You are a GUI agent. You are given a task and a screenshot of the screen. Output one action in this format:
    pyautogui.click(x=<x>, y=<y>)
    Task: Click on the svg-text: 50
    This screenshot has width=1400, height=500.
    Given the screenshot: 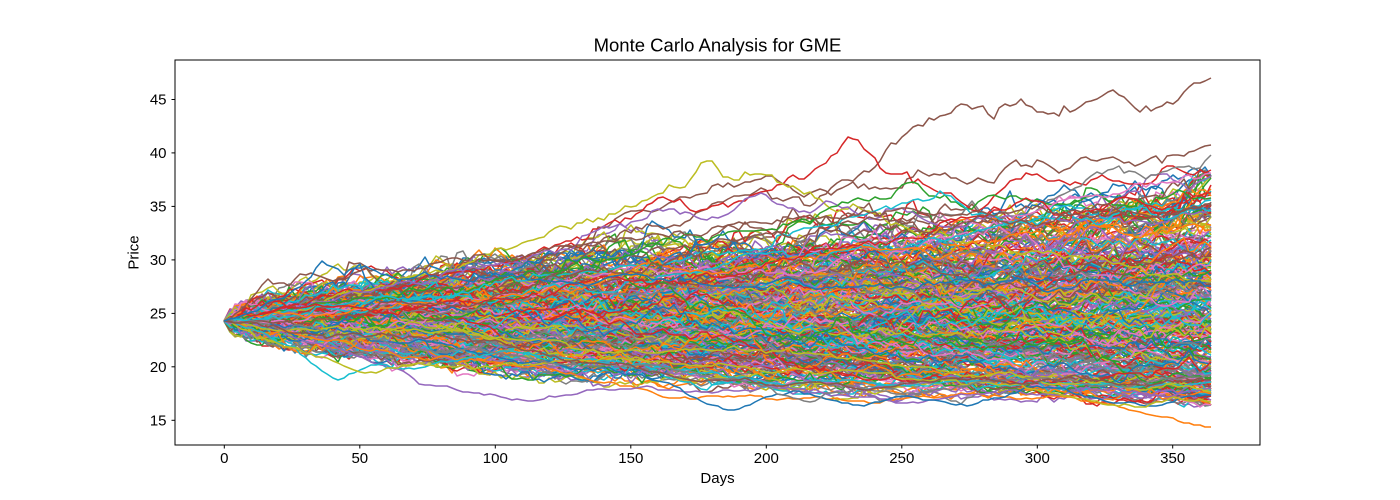 What is the action you would take?
    pyautogui.click(x=359, y=458)
    